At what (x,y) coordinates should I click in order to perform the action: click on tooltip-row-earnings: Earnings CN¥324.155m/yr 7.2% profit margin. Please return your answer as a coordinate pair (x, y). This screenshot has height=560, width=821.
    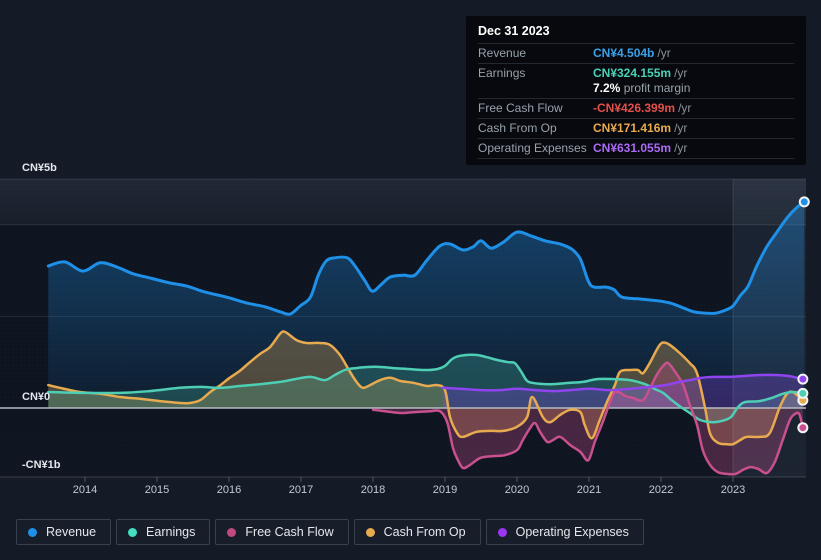
    Looking at the image, I should click on (636, 80).